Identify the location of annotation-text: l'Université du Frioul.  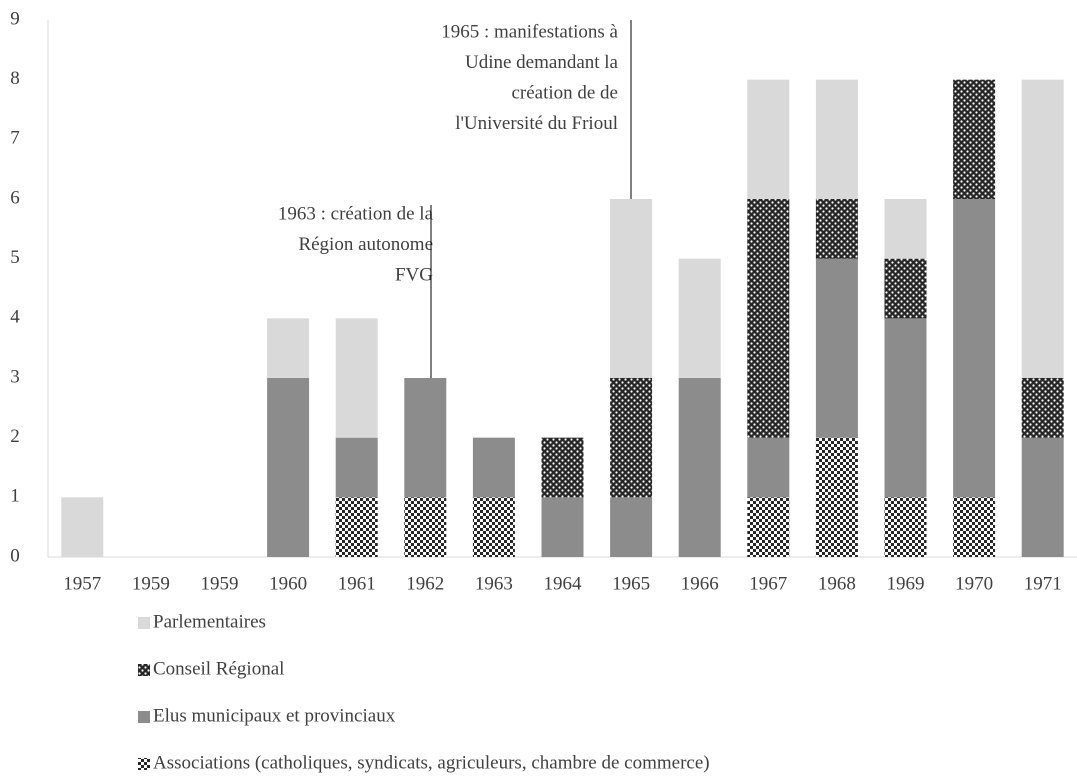
(536, 123).